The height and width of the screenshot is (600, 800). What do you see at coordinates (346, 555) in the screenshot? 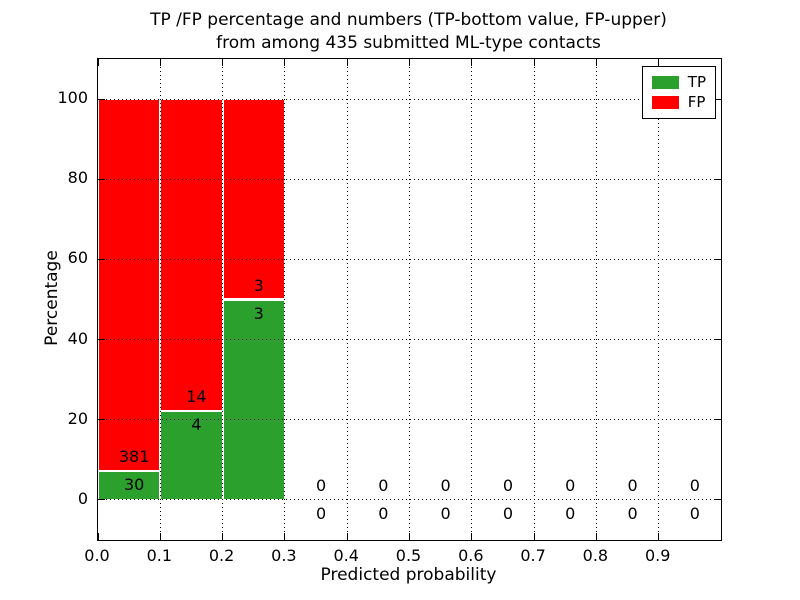
I see `x-tick-label: 0.4` at bounding box center [346, 555].